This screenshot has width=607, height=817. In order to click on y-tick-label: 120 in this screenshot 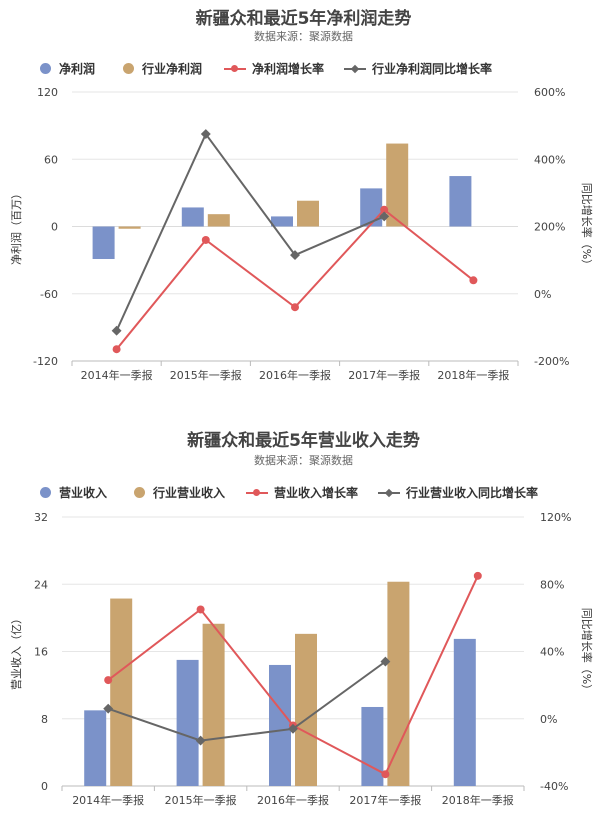, I will do `click(47, 92)`.